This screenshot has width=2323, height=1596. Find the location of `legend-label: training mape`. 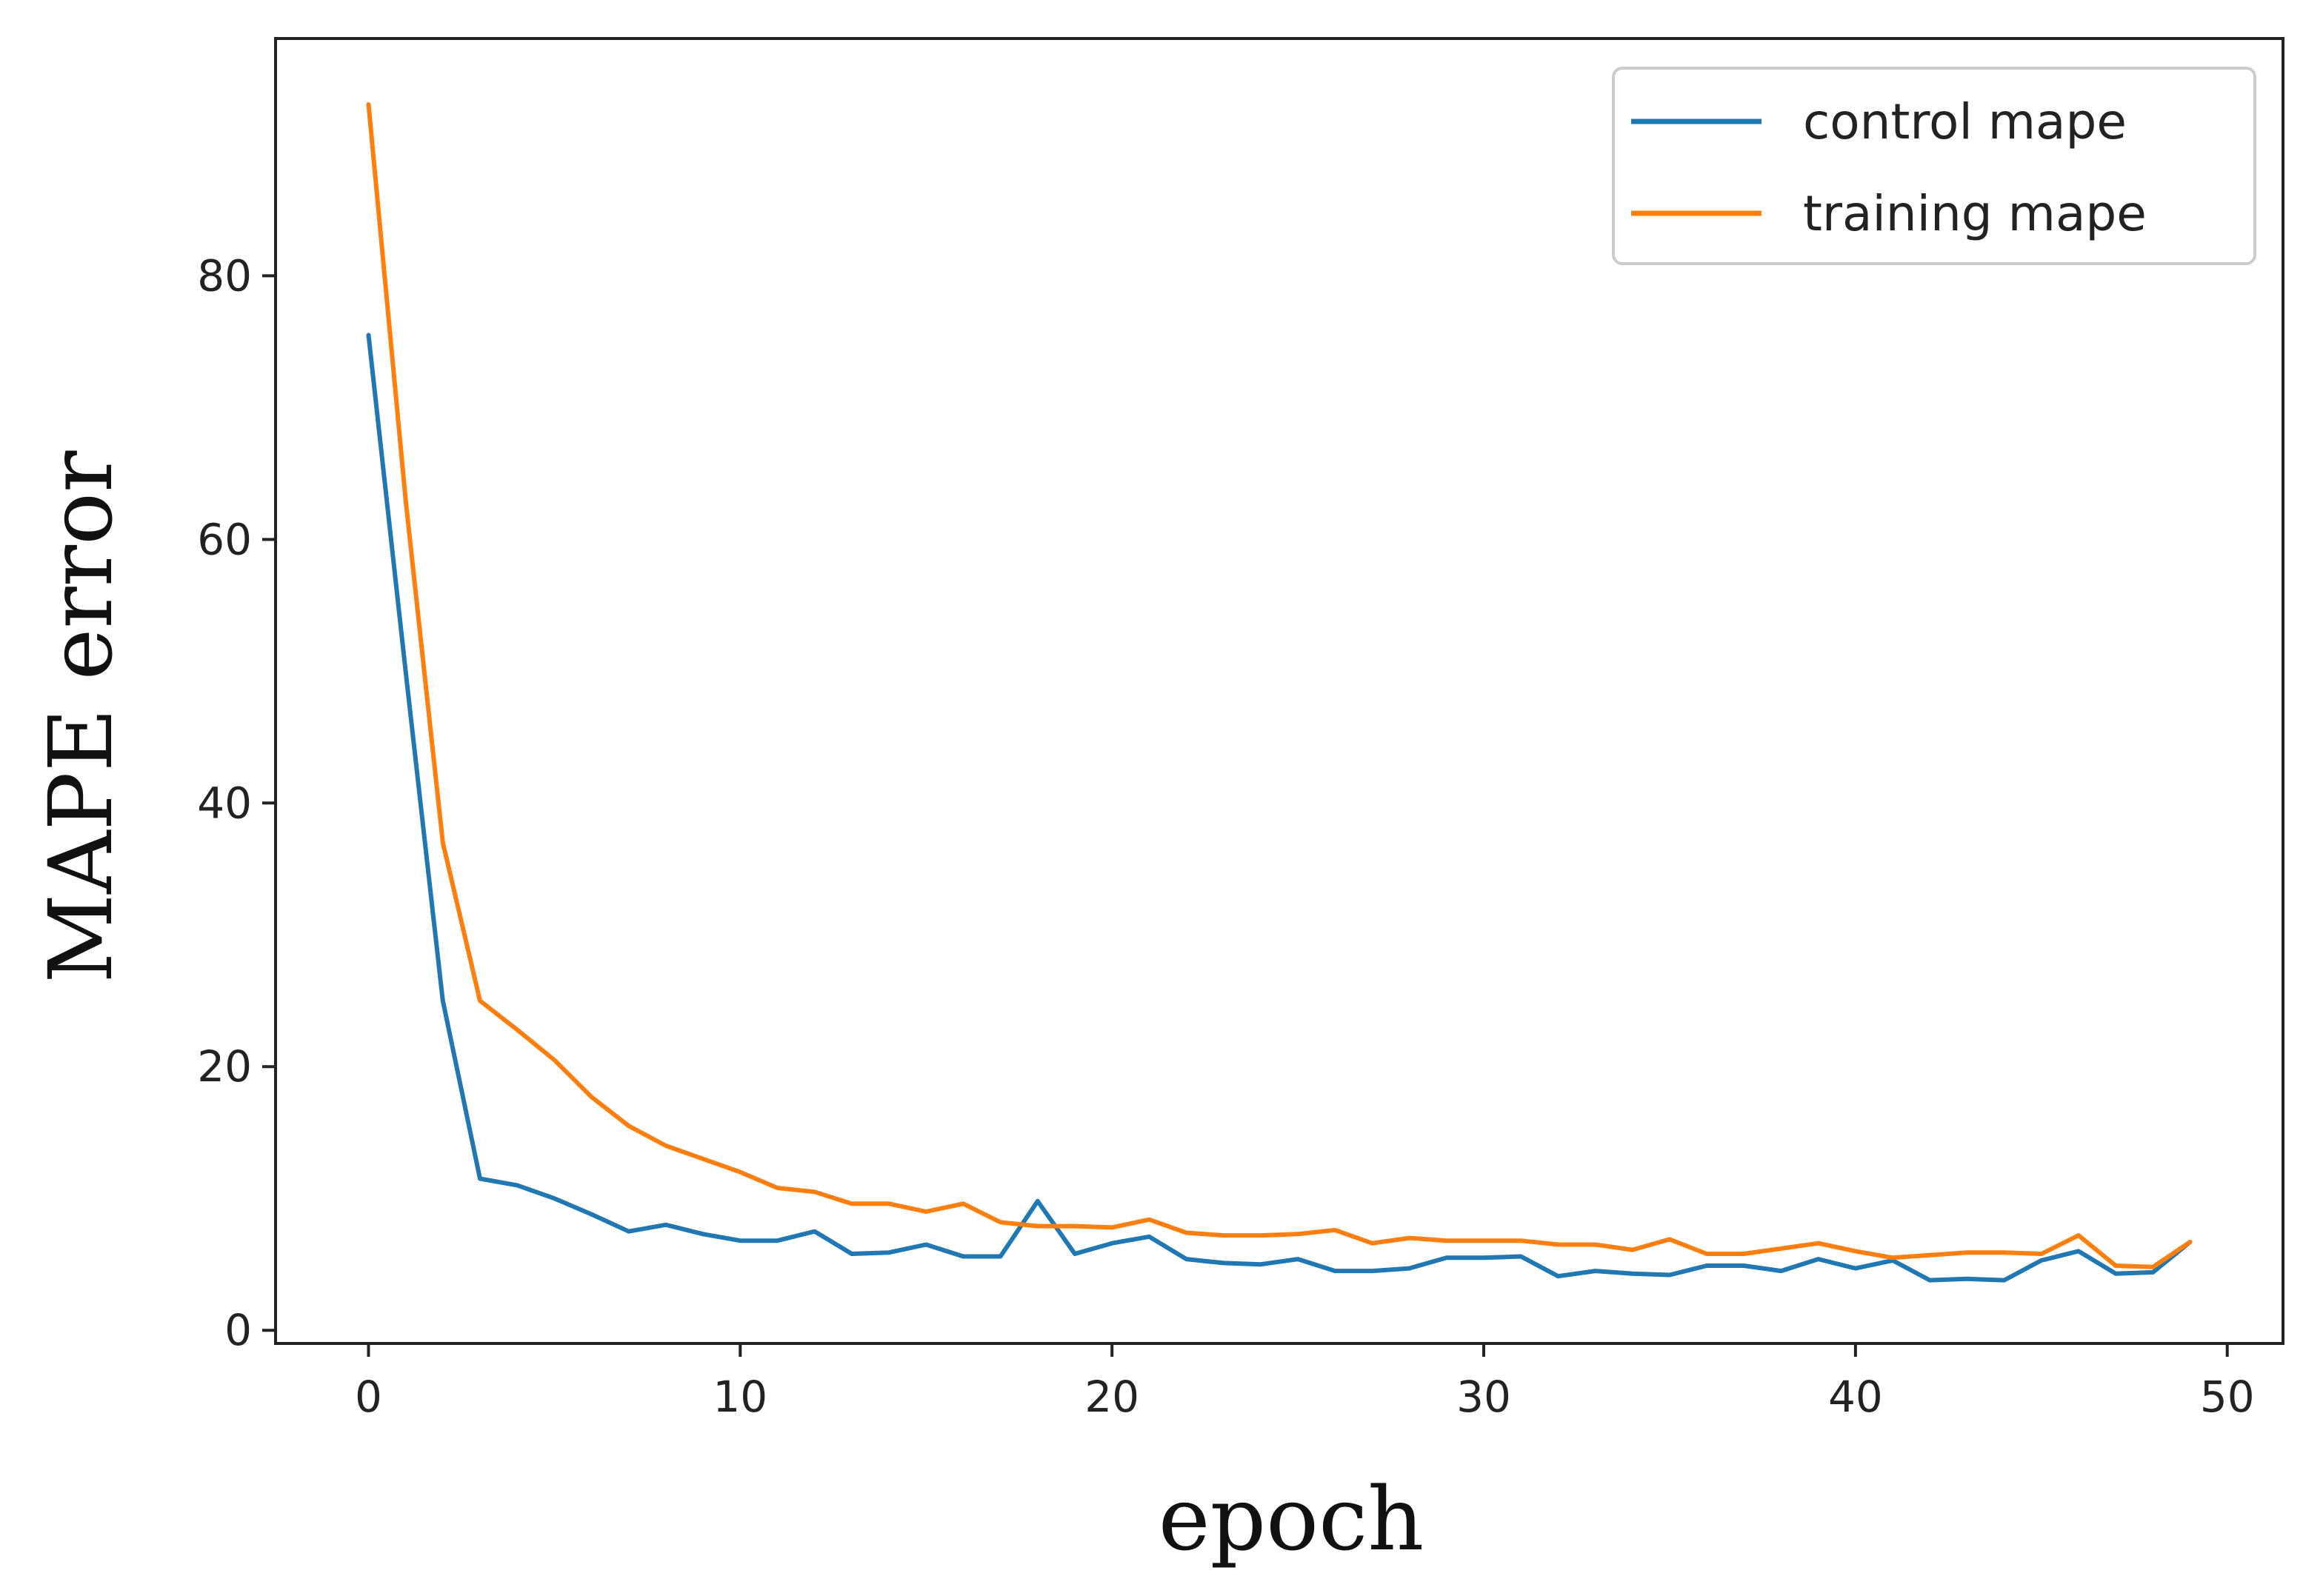

legend-label: training mape is located at coordinates (1975, 213).